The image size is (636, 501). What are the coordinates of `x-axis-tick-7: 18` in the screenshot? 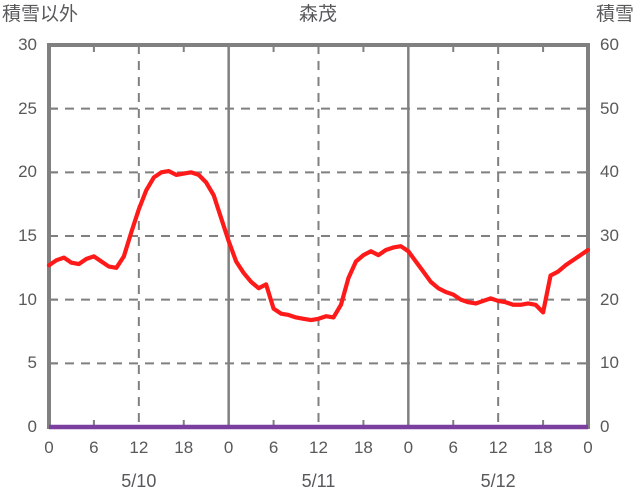 It's located at (363, 447).